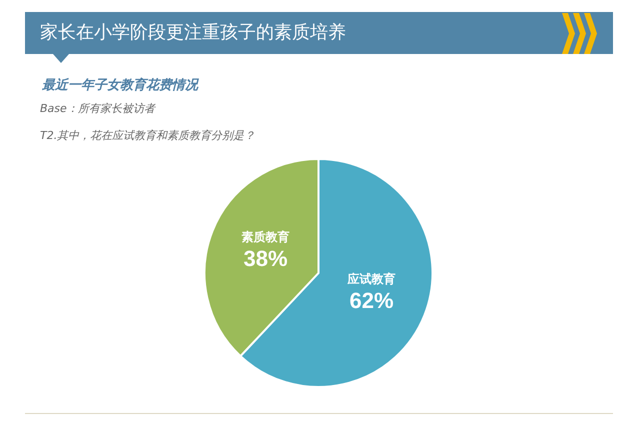 The image size is (637, 421). Describe the element at coordinates (97, 108) in the screenshot. I see `text: Base：所有家长被访者` at that location.